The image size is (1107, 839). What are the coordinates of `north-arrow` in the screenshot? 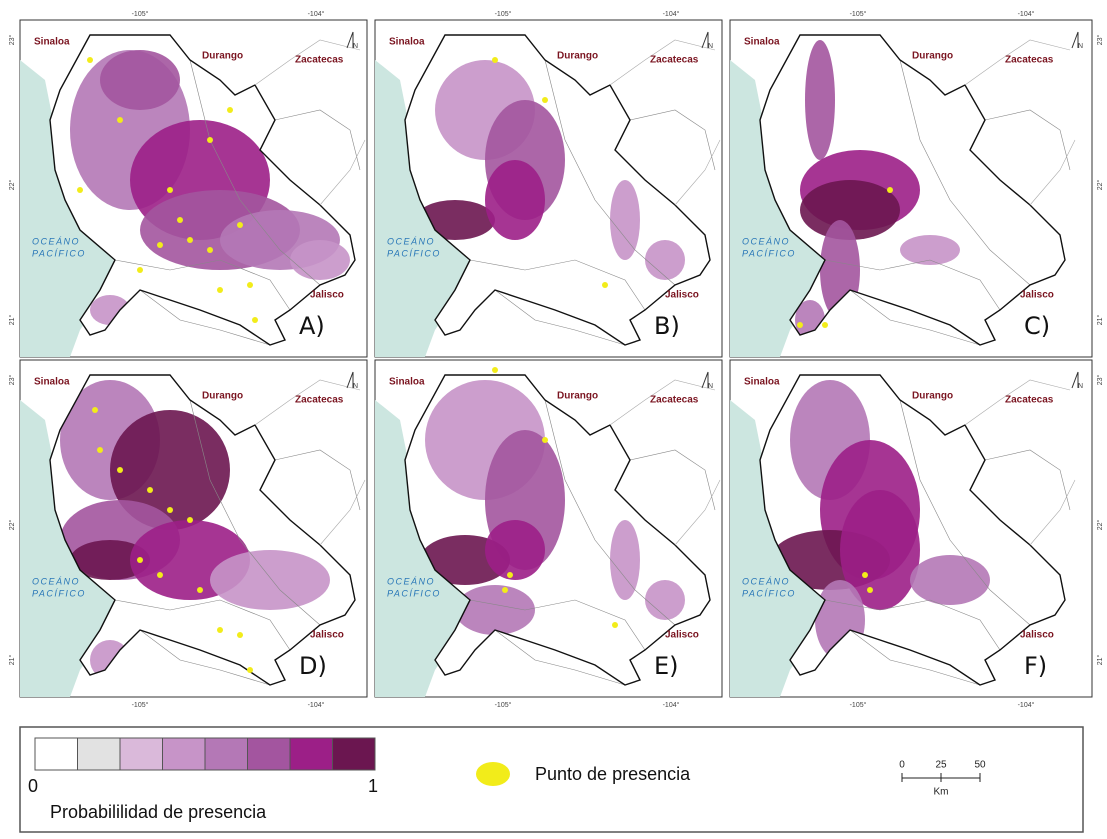 It's located at (1075, 380).